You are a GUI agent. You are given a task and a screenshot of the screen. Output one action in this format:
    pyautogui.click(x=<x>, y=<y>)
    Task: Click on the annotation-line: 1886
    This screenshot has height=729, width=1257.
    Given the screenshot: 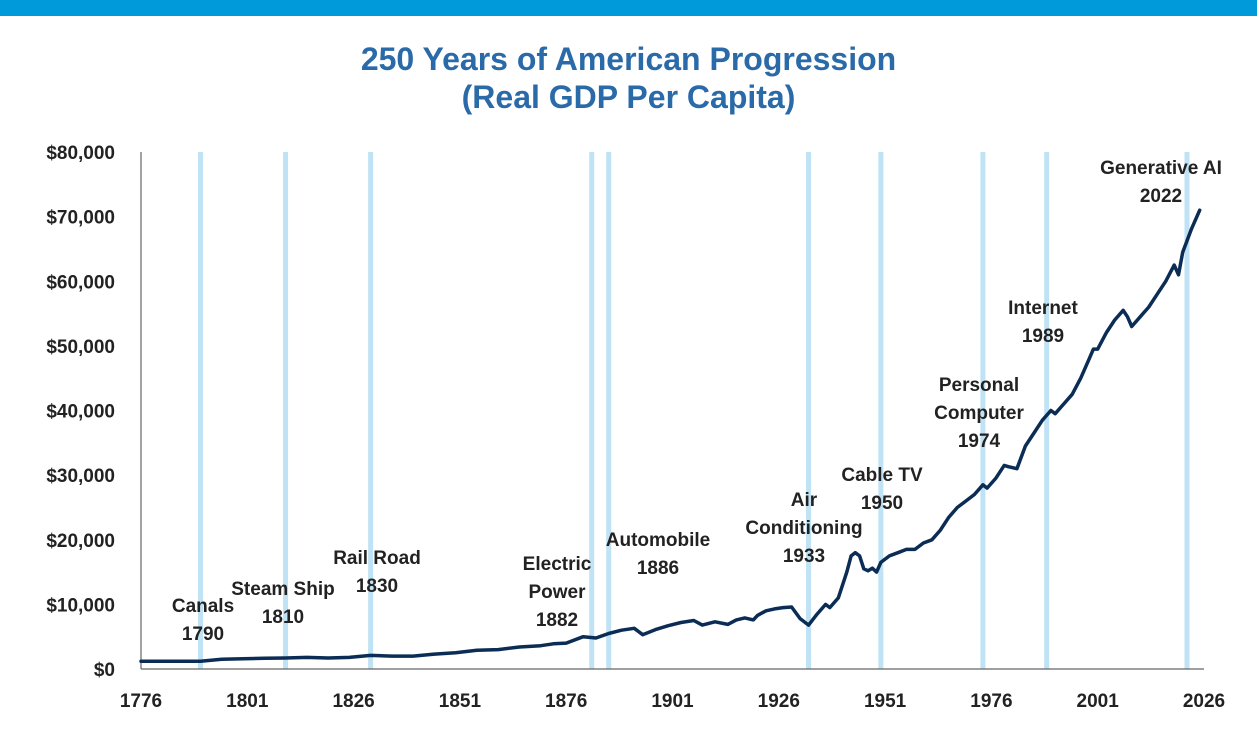 What is the action you would take?
    pyautogui.click(x=658, y=568)
    